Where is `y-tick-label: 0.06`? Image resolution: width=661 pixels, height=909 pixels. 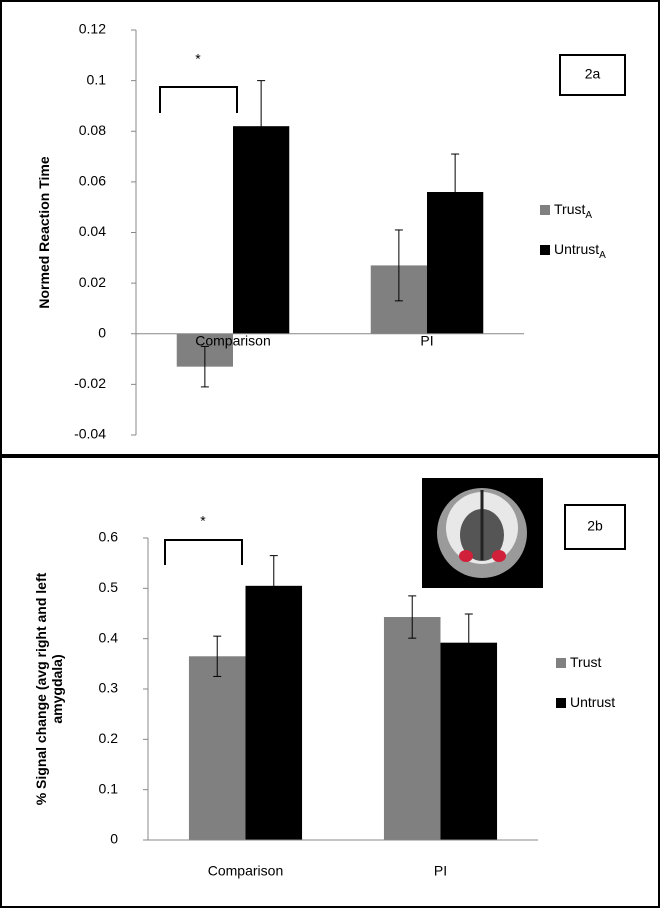
y-tick-label: 0.06 is located at coordinates (92, 181).